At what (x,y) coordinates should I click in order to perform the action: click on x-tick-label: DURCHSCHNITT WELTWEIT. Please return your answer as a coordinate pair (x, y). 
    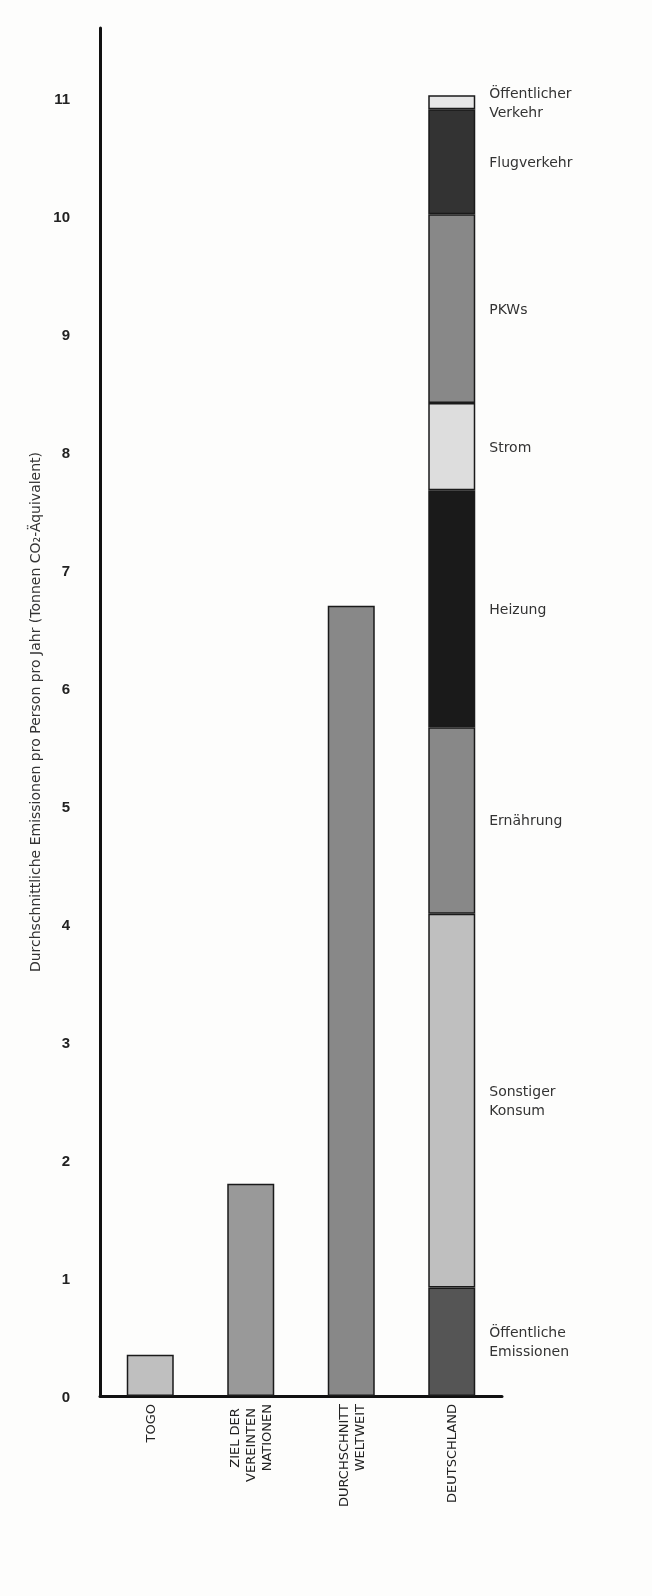
    Looking at the image, I should click on (351, 1455).